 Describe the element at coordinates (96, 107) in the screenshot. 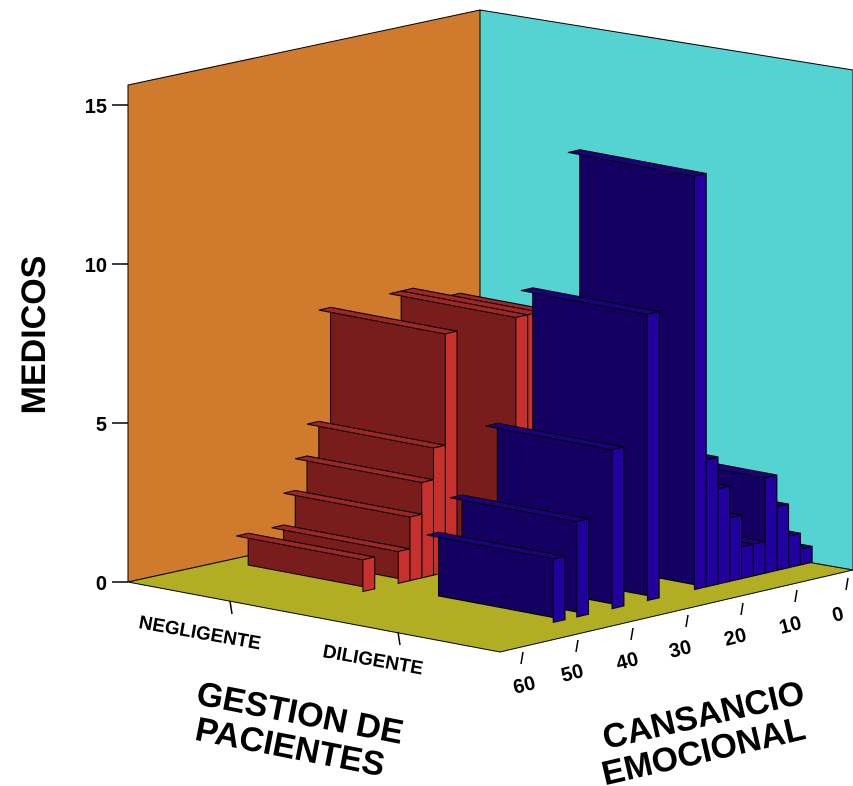

I see `y-tick-label: 15` at that location.